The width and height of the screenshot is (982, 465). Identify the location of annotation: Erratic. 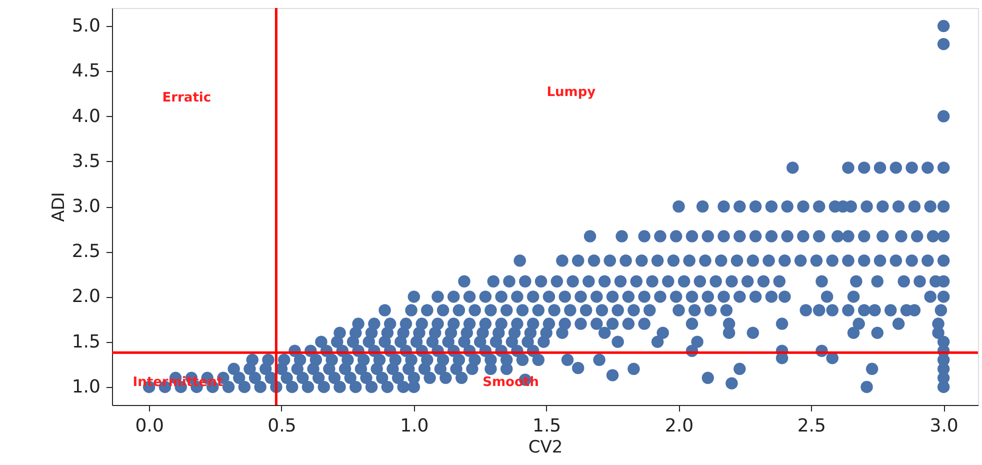
(187, 98).